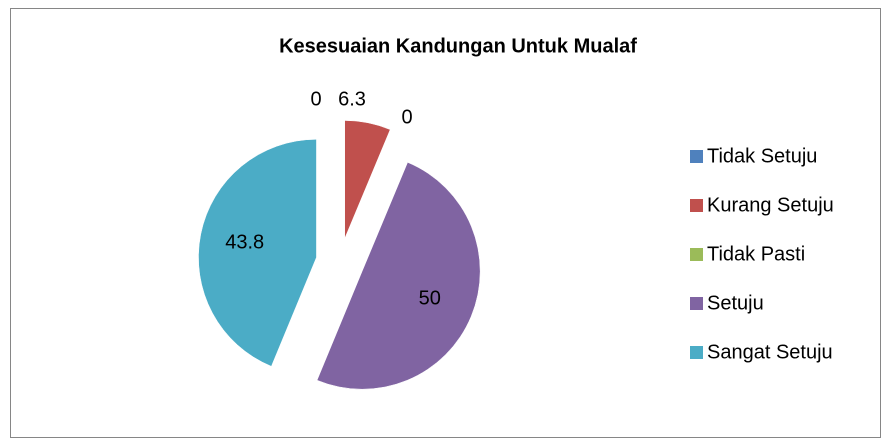 The width and height of the screenshot is (887, 446). Describe the element at coordinates (430, 299) in the screenshot. I see `data-label: 50` at that location.